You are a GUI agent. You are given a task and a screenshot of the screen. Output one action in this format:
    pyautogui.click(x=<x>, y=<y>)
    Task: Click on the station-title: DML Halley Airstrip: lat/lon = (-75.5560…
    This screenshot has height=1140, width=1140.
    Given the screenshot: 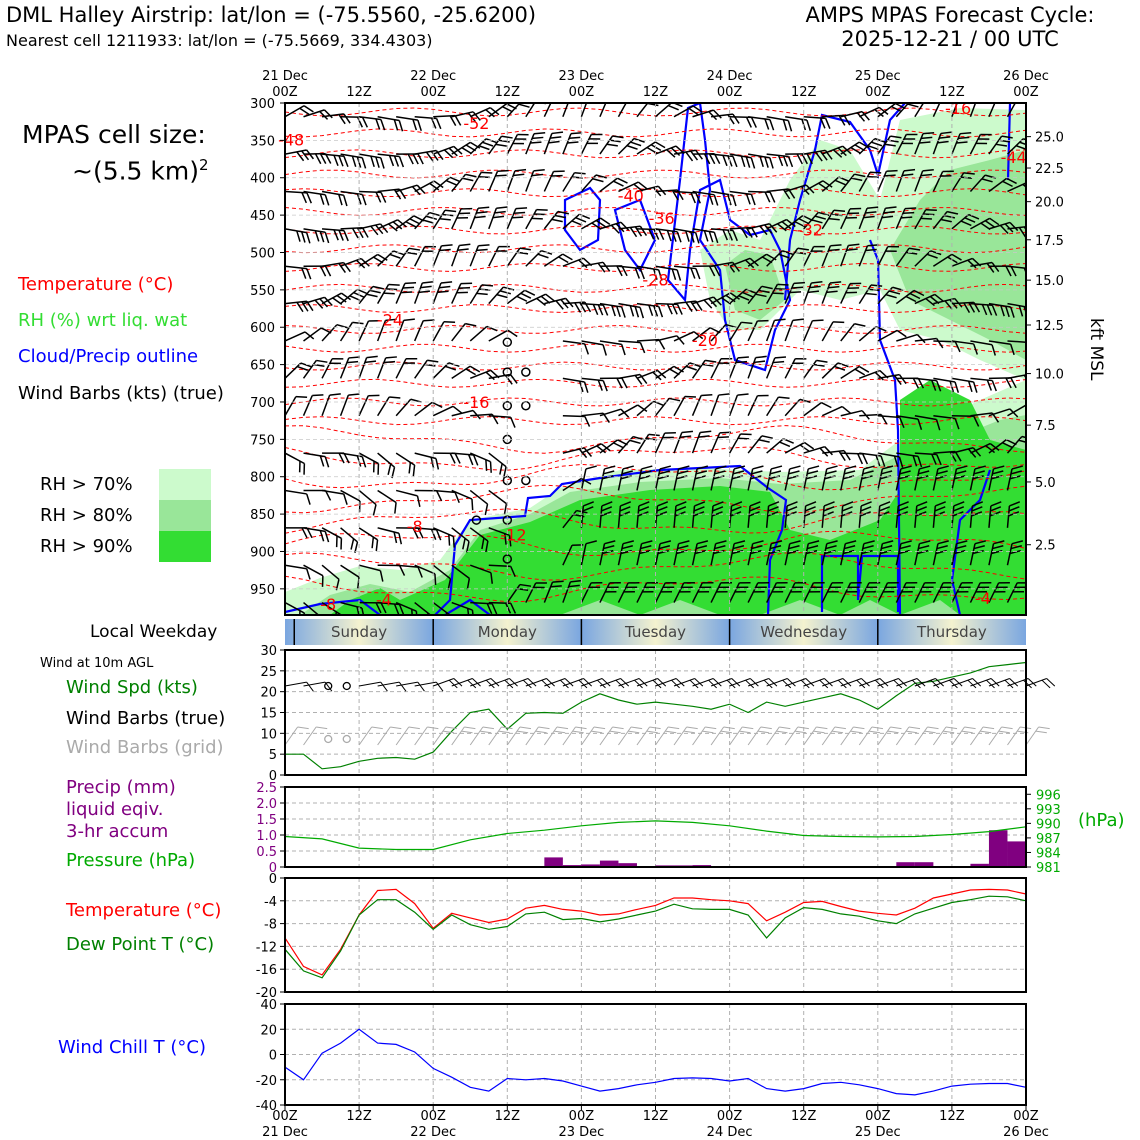 What is the action you would take?
    pyautogui.click(x=271, y=15)
    